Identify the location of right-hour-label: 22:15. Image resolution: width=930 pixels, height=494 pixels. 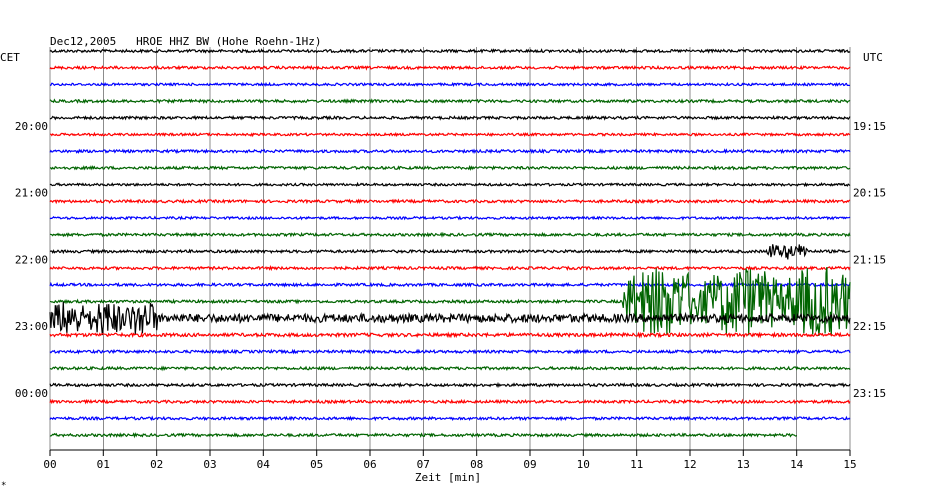
(869, 326).